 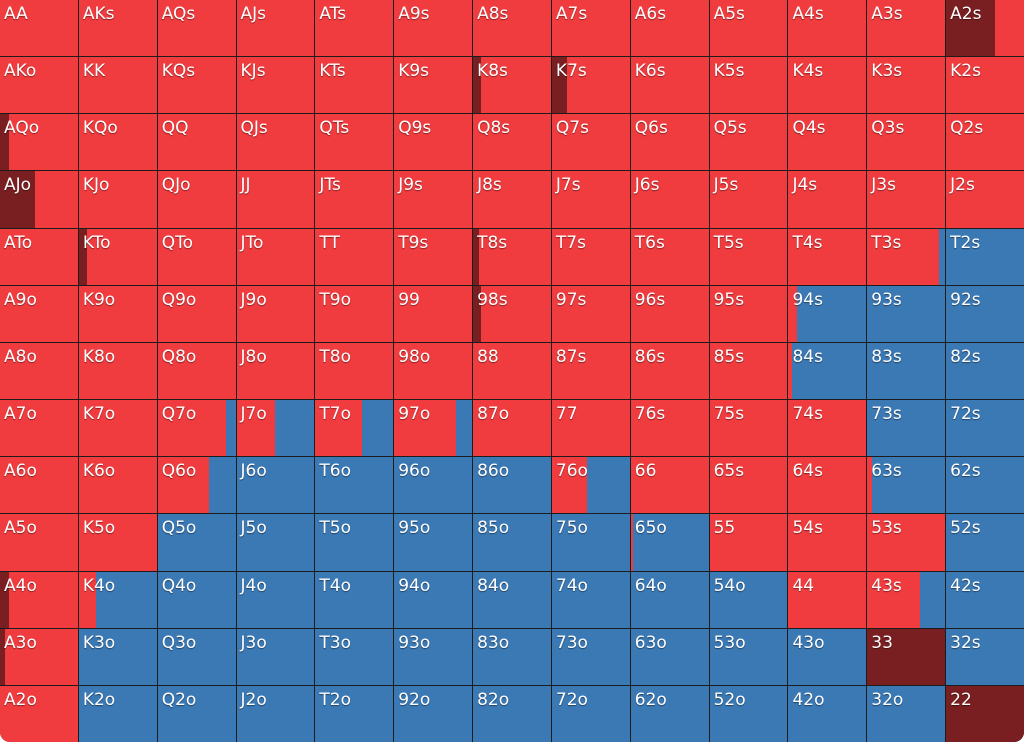 What do you see at coordinates (748, 428) in the screenshot?
I see `hand-cell-75s: 75s` at bounding box center [748, 428].